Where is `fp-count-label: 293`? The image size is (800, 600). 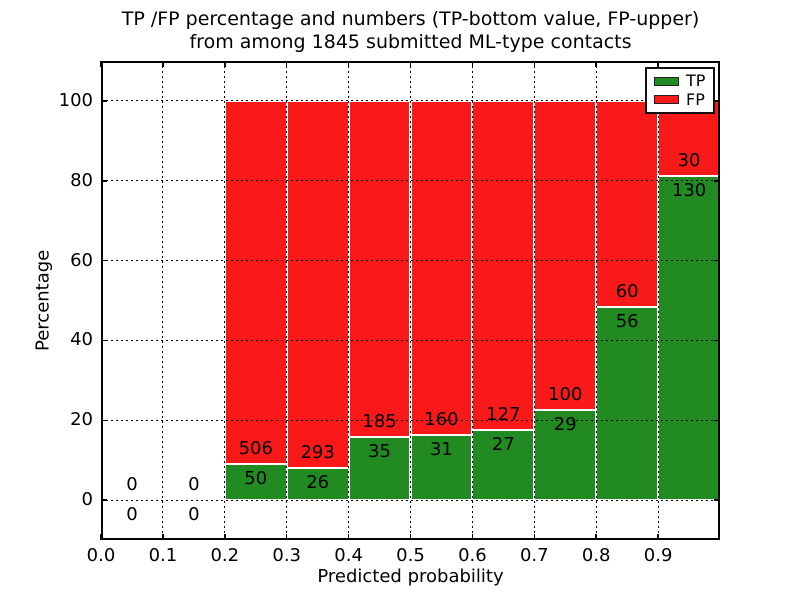 fp-count-label: 293 is located at coordinates (317, 452).